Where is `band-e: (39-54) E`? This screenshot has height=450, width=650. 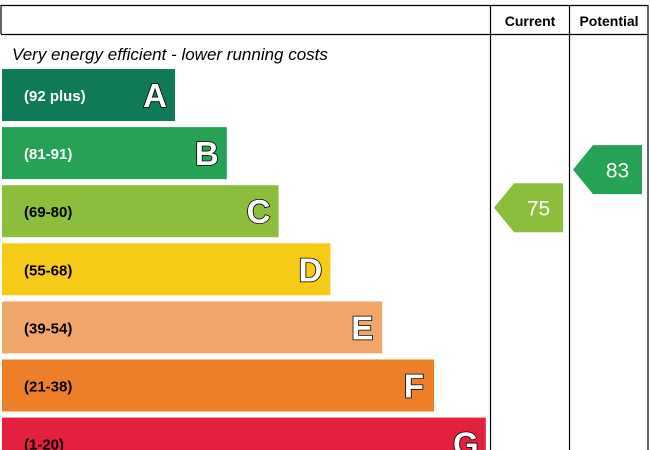
band-e: (39-54) E is located at coordinates (192, 327).